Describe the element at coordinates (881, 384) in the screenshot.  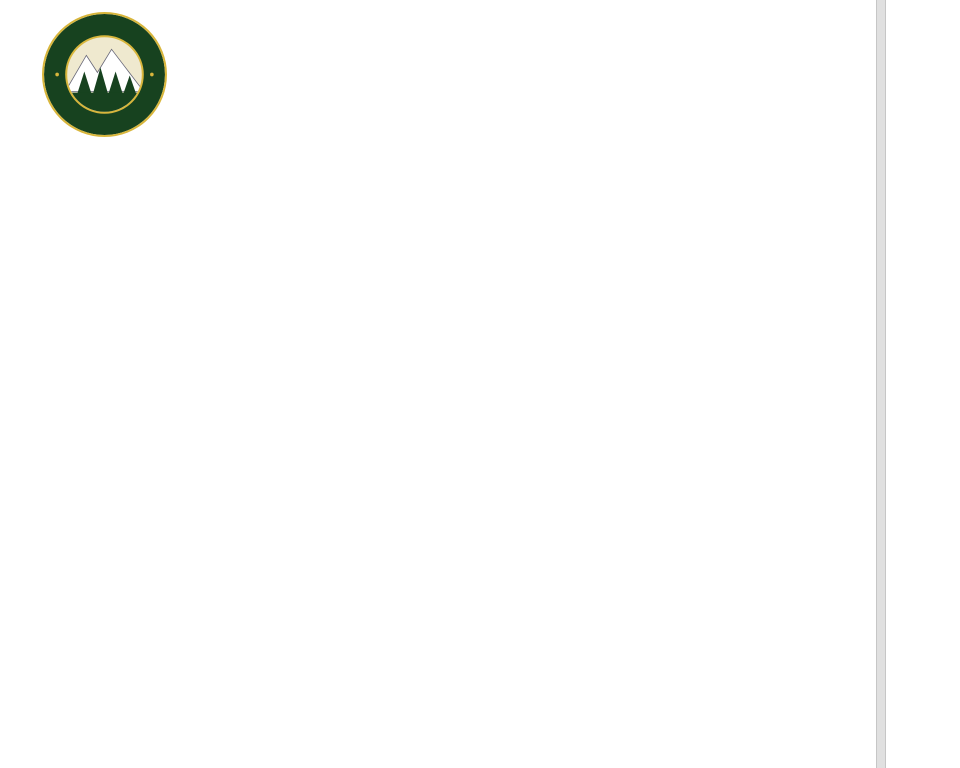
I see `scrollbar-track` at that location.